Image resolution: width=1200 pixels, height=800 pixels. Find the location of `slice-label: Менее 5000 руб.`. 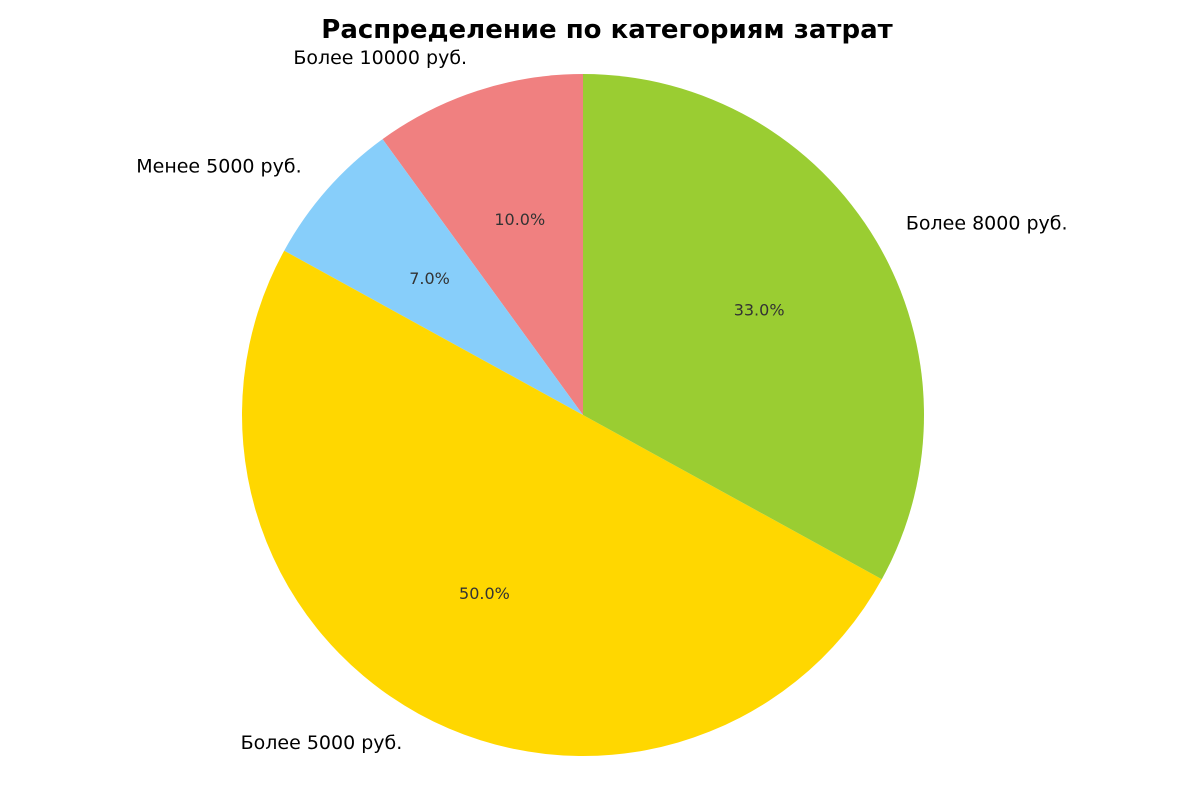

slice-label: Менее 5000 руб. is located at coordinates (218, 166).